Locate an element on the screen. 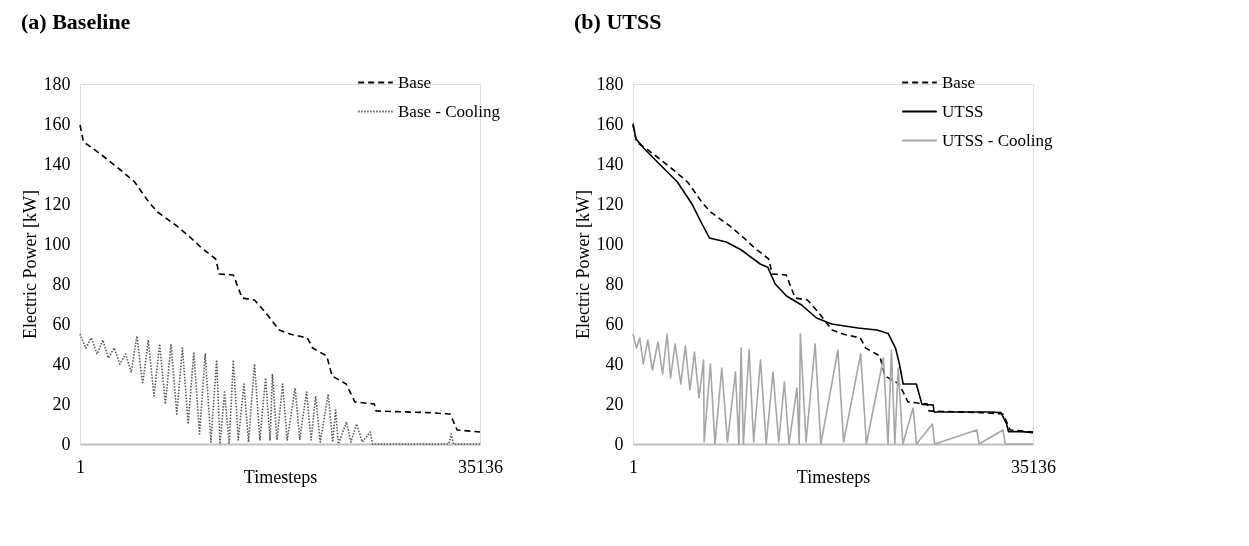 Image resolution: width=1249 pixels, height=546 pixels. legend-label: Base - Cooling is located at coordinates (449, 111).